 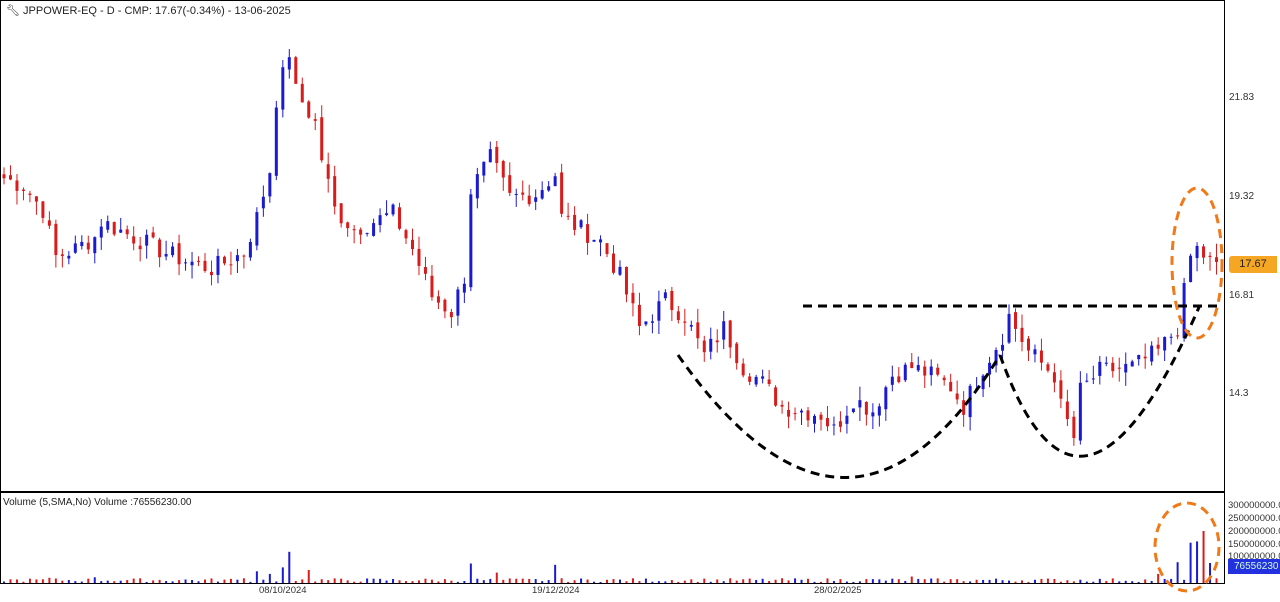 What do you see at coordinates (1242, 97) in the screenshot?
I see `price-tick: 21.83` at bounding box center [1242, 97].